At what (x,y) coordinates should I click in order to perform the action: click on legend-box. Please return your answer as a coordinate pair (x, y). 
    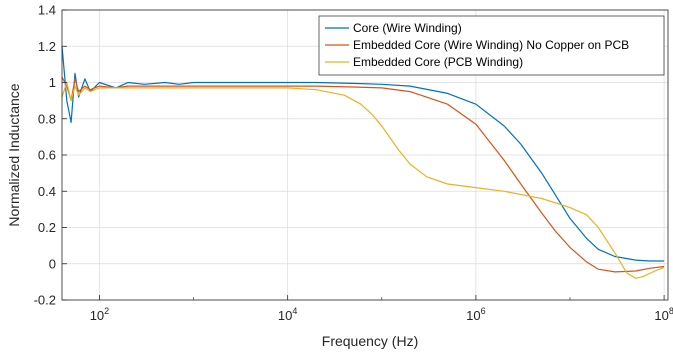
    Looking at the image, I should click on (491, 45).